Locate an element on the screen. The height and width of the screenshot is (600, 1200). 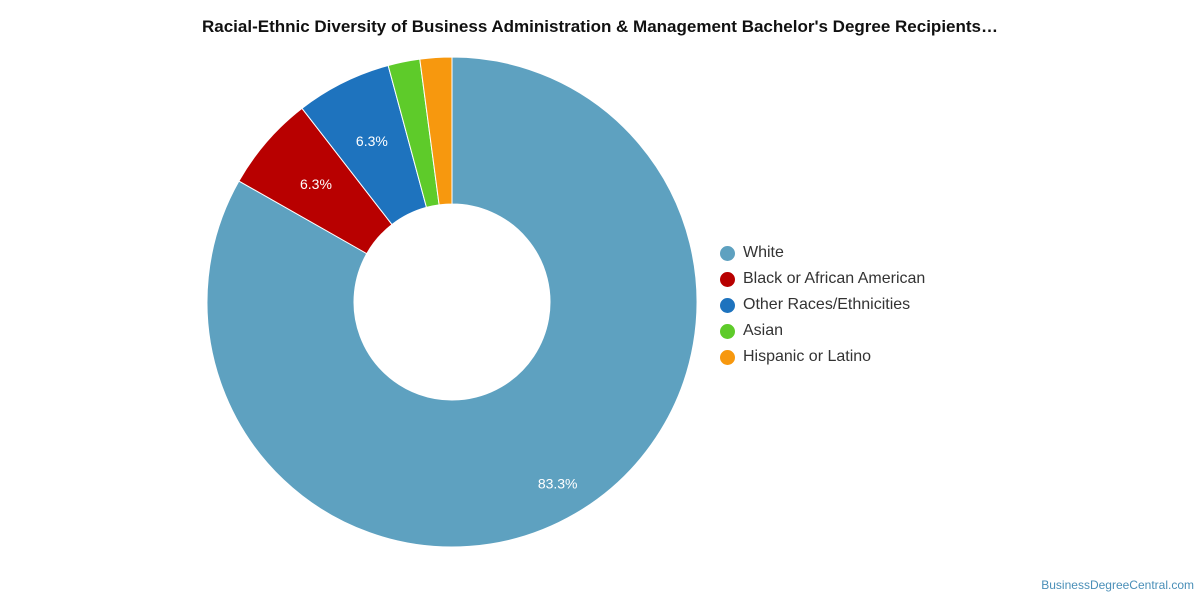
legend-item-hispanic-or-latino: Hispanic or Latino is located at coordinates (822, 357).